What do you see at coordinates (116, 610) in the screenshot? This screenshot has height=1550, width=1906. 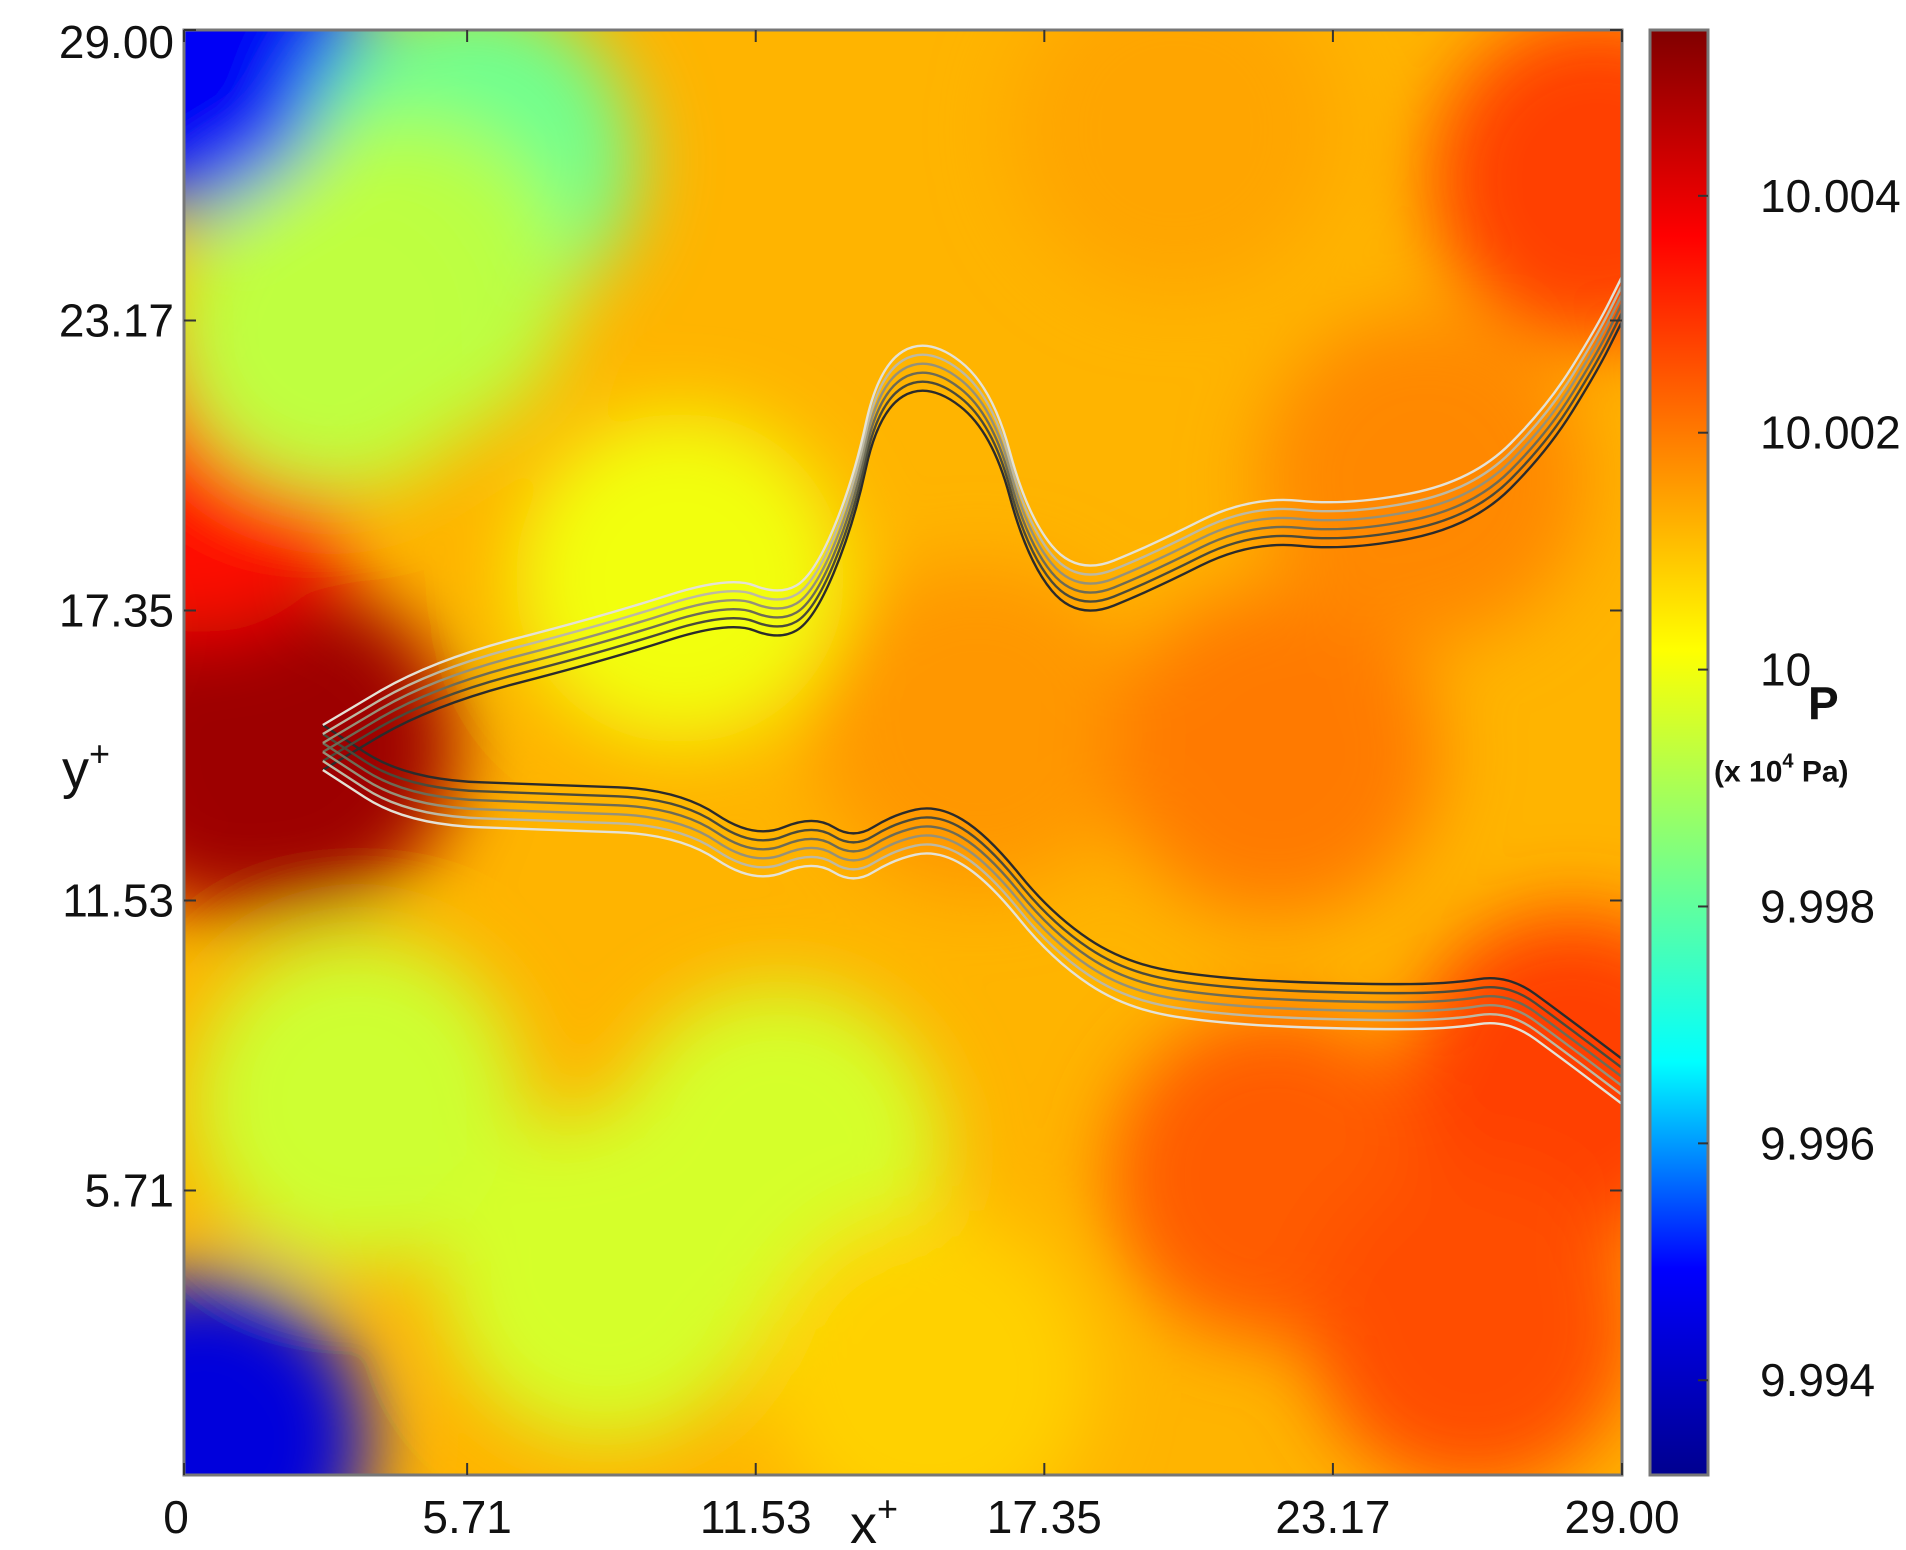 I see `y-tick-label: 17.35` at bounding box center [116, 610].